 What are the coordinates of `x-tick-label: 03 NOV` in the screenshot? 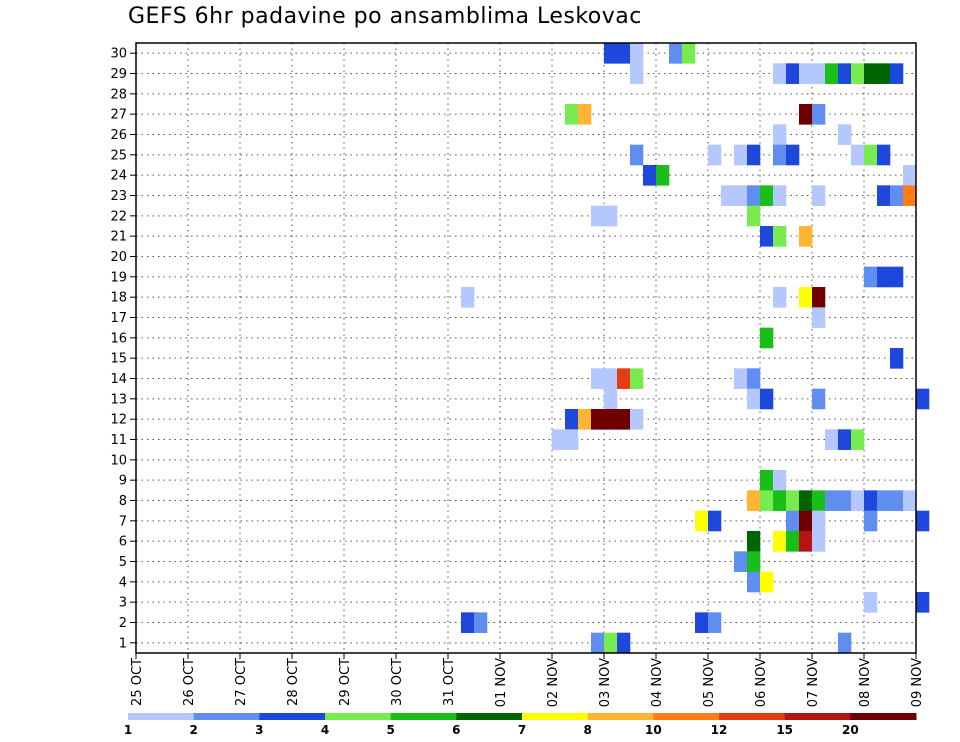 It's located at (605, 682).